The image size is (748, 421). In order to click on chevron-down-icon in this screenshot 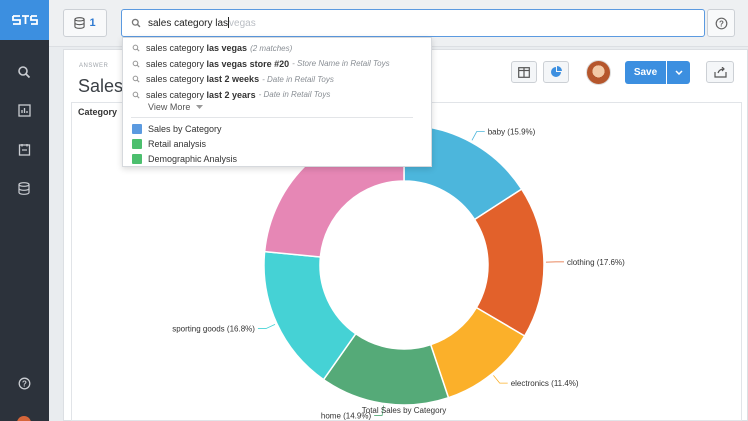, I will do `click(678, 72)`.